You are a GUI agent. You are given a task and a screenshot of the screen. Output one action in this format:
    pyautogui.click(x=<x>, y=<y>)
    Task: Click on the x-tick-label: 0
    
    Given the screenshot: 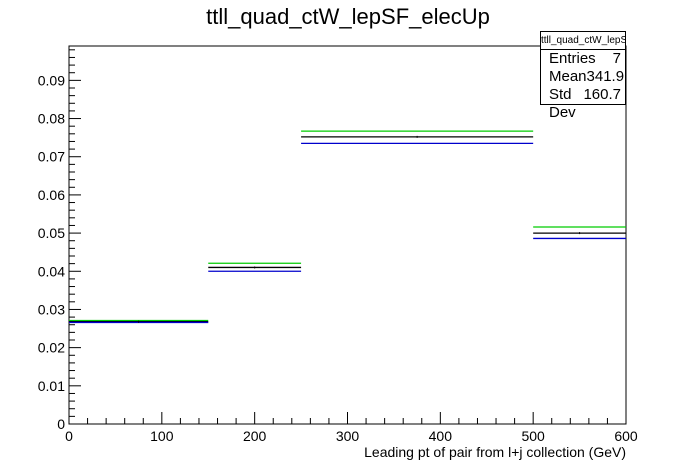 What is the action you would take?
    pyautogui.click(x=69, y=436)
    